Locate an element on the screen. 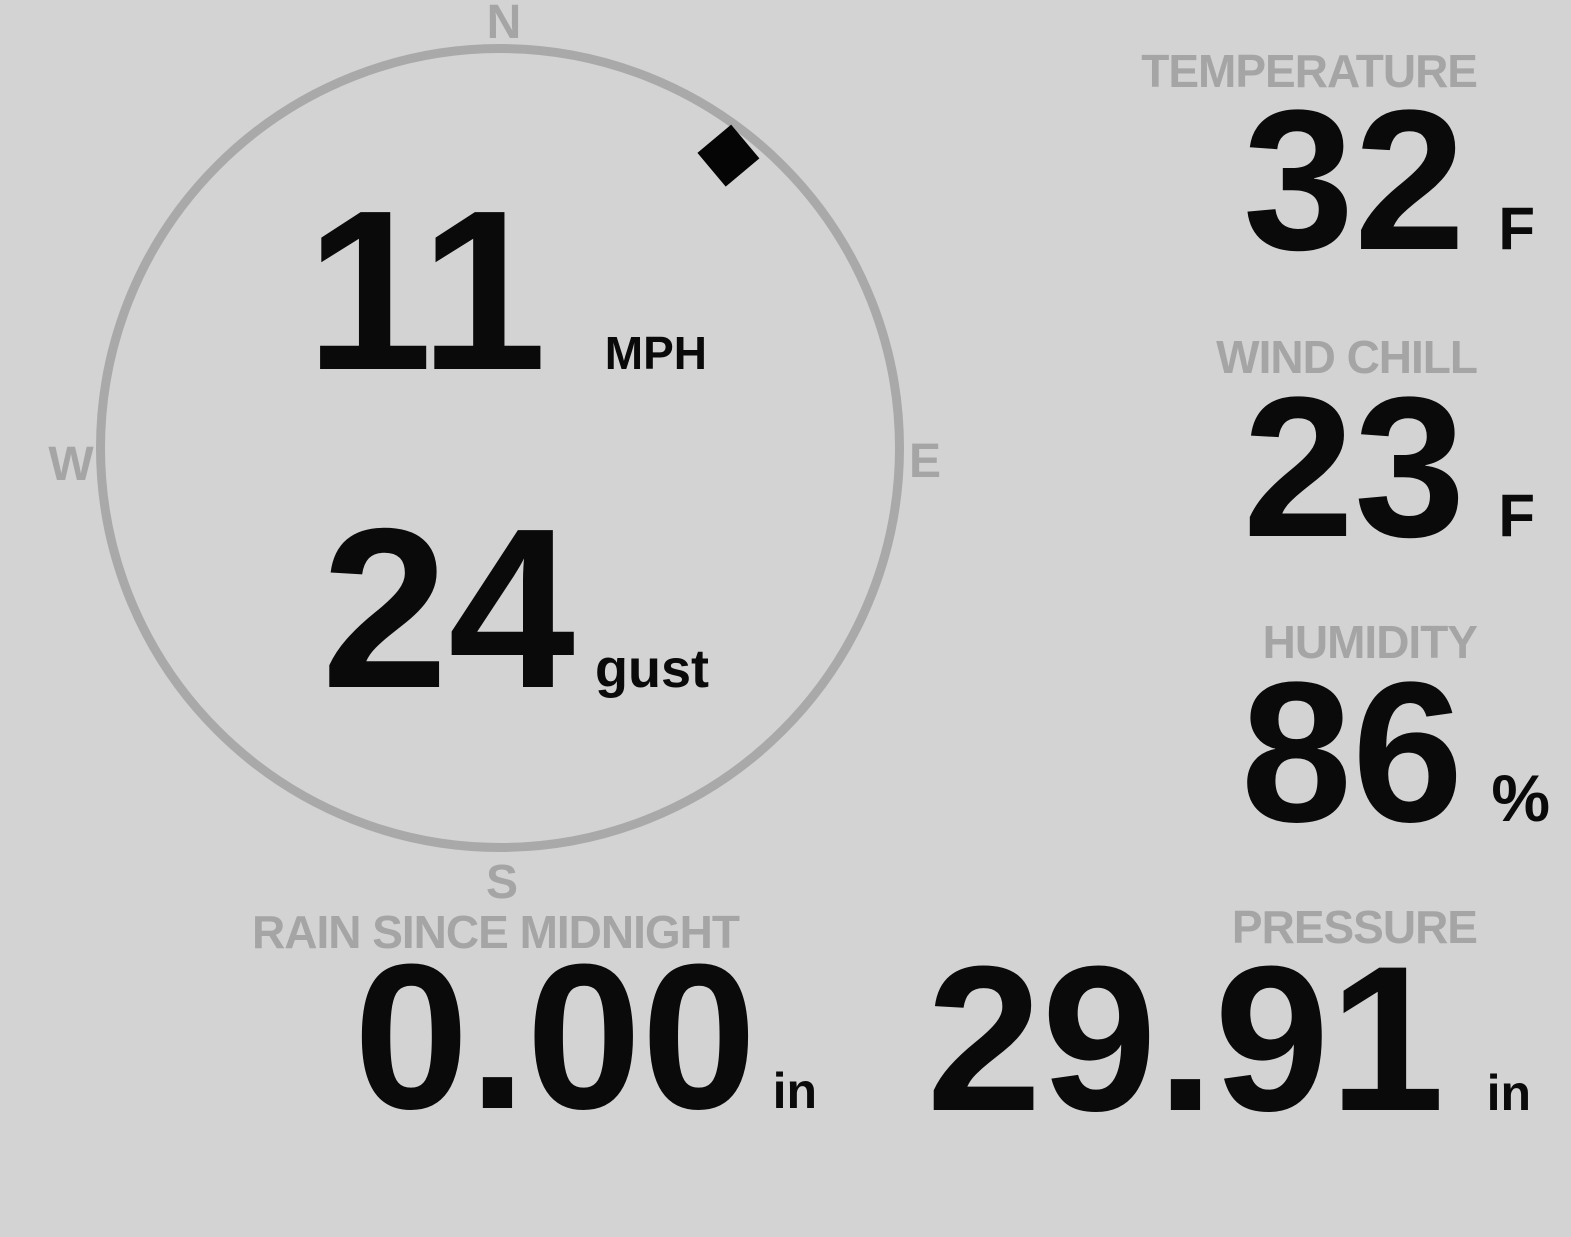 This screenshot has width=1571, height=1237. temperature-unit: F is located at coordinates (1516, 228).